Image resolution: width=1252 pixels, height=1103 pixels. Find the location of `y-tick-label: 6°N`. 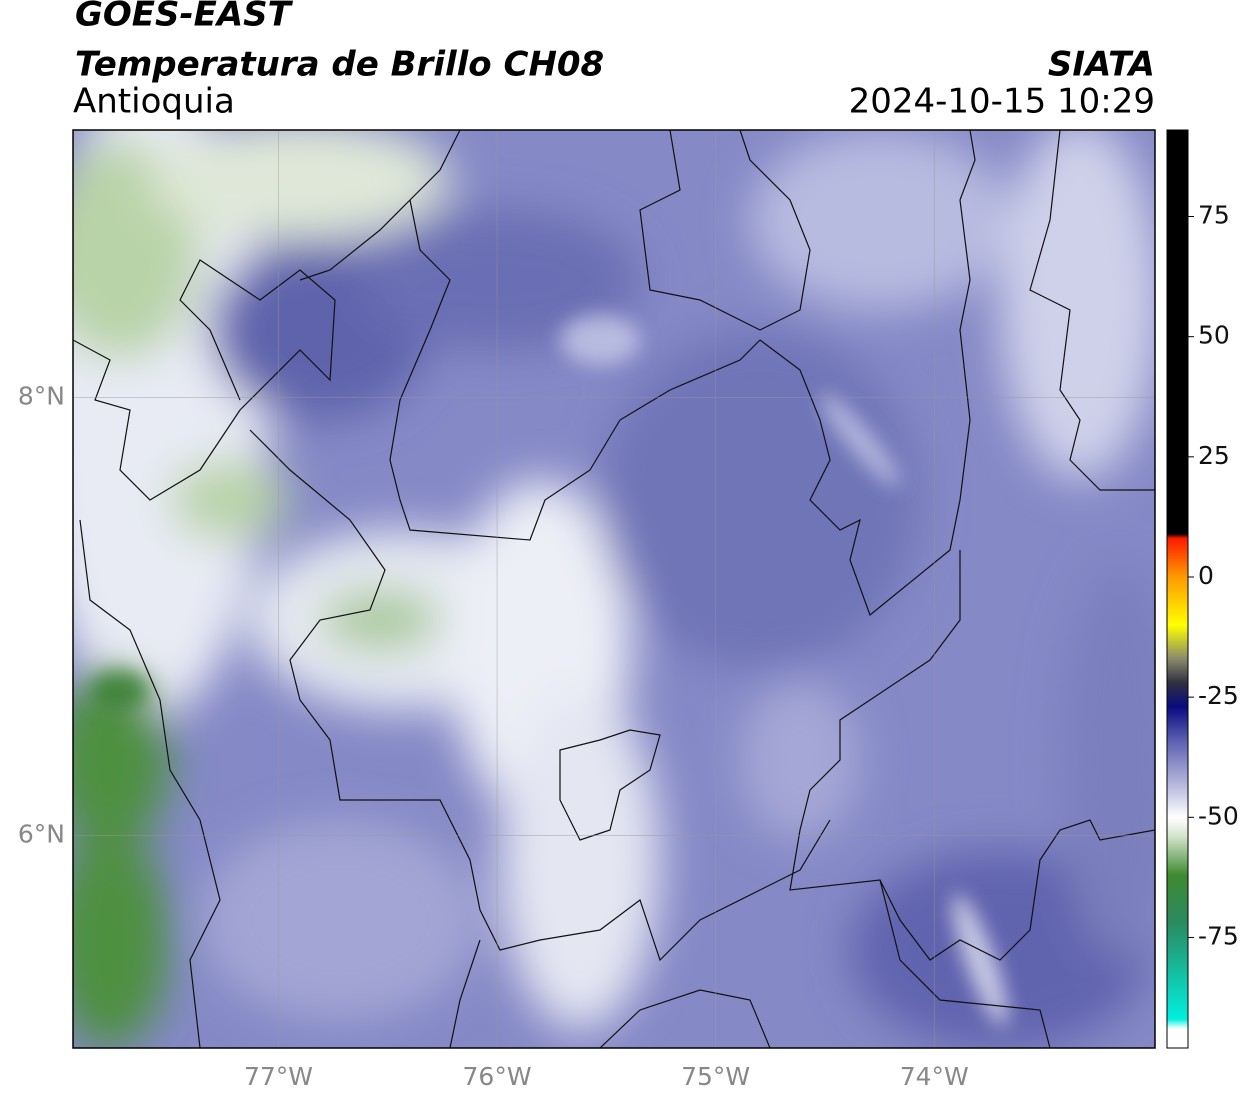

y-tick-label: 6°N is located at coordinates (41, 833).